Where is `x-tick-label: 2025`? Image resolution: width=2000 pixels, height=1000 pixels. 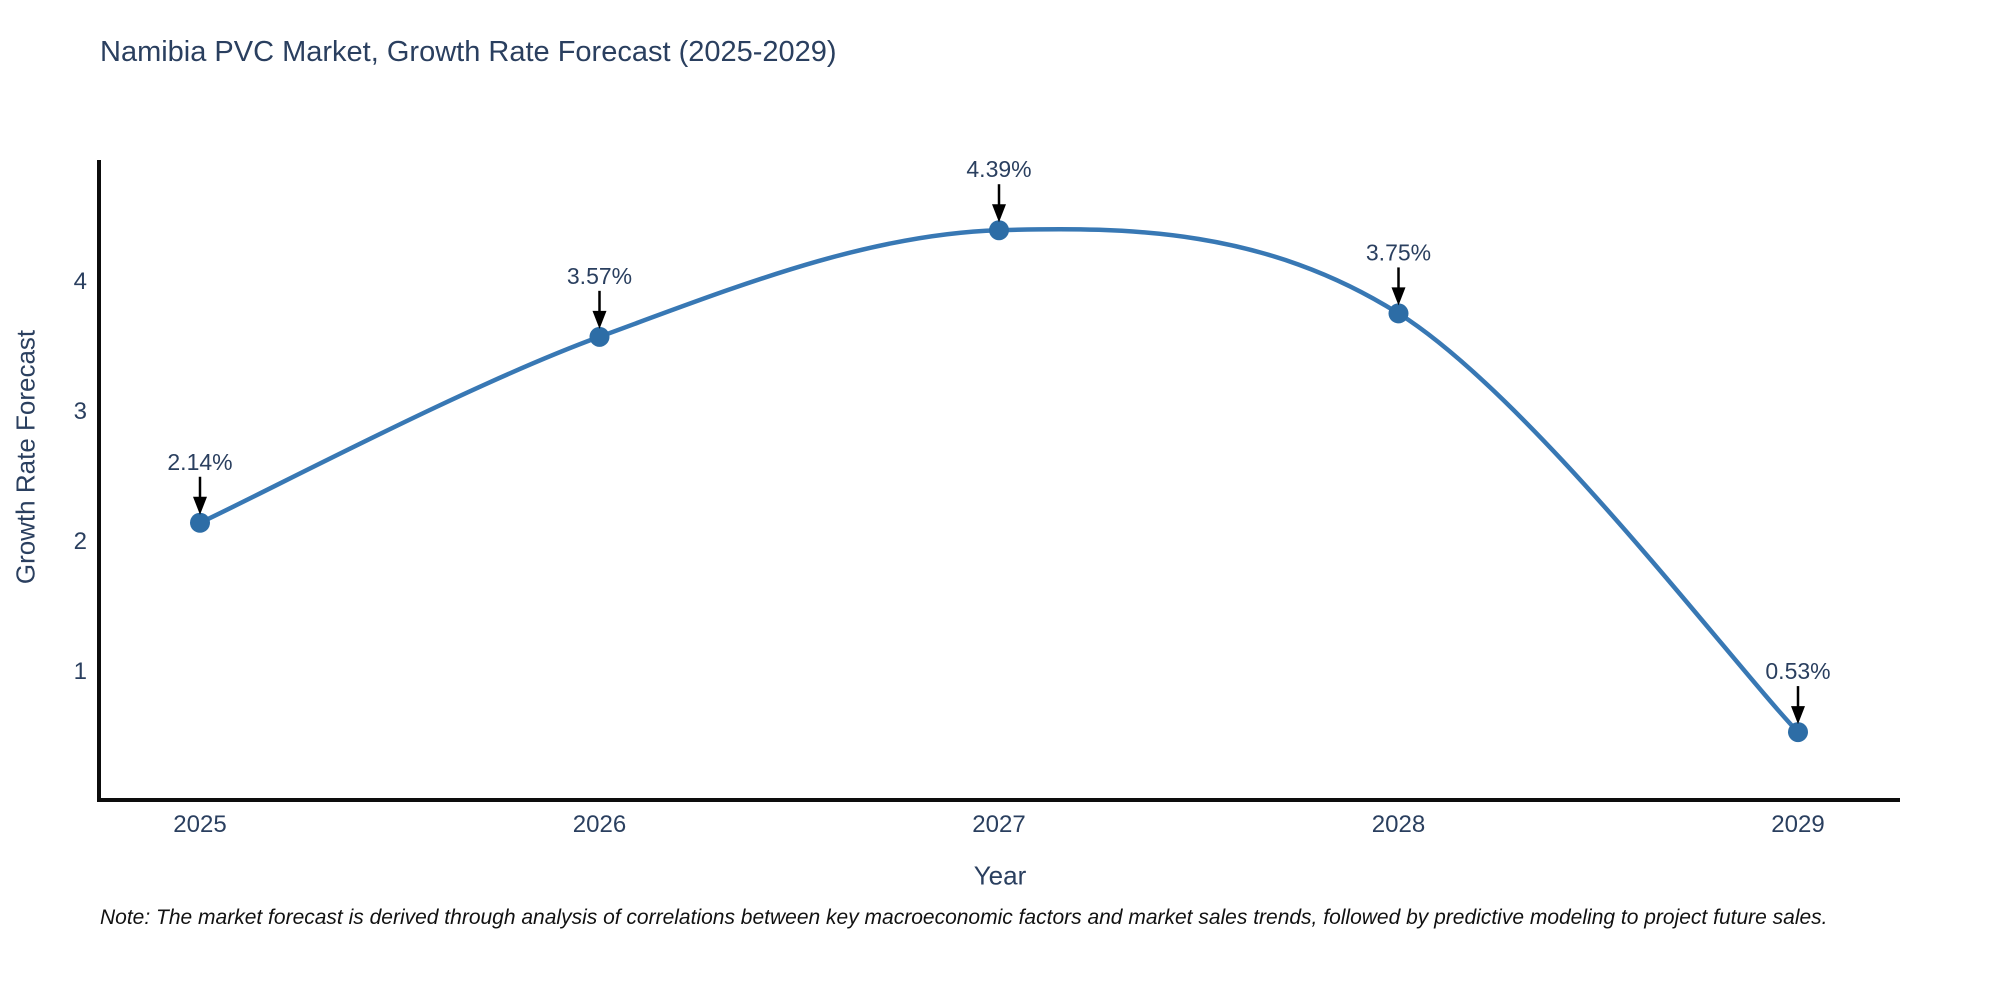
x-tick-label: 2025 is located at coordinates (199, 824).